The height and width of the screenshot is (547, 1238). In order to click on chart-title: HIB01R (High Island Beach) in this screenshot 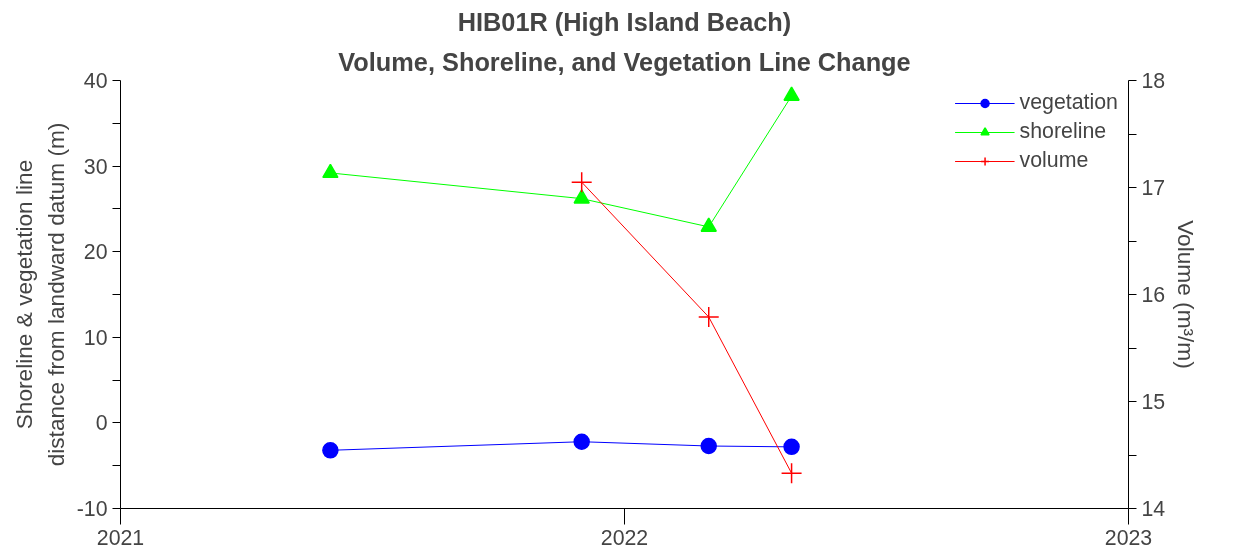, I will do `click(624, 21)`.